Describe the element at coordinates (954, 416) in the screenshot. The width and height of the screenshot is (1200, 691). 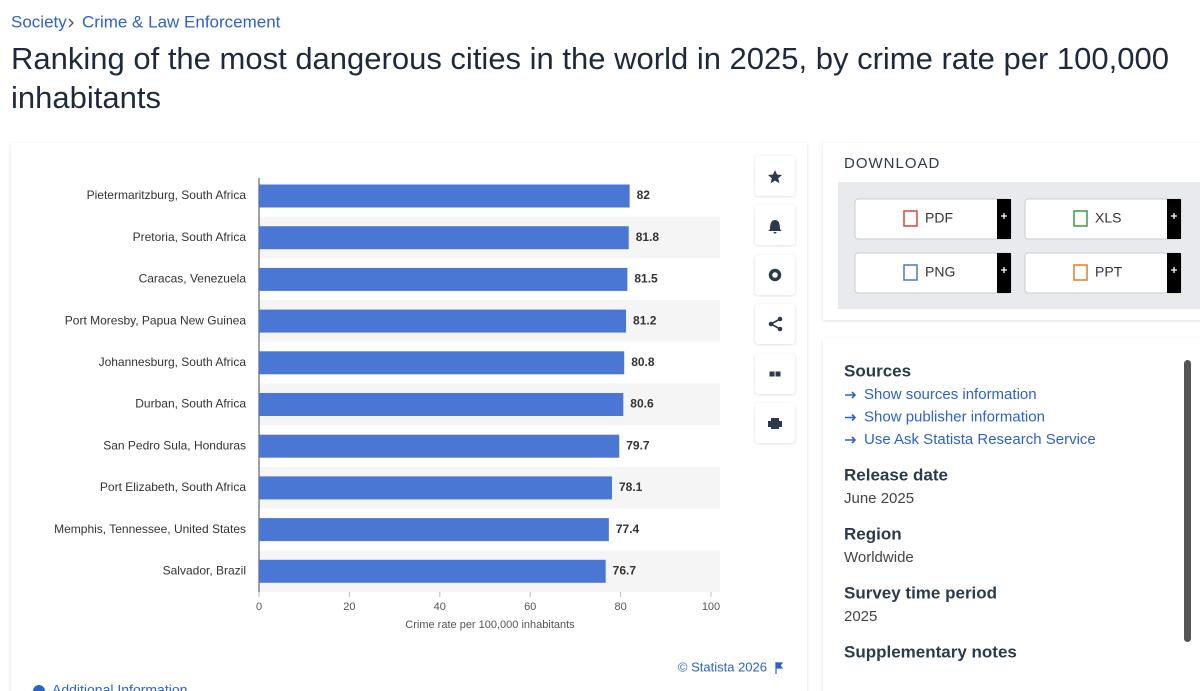
I see `source-link: Show publisher information` at that location.